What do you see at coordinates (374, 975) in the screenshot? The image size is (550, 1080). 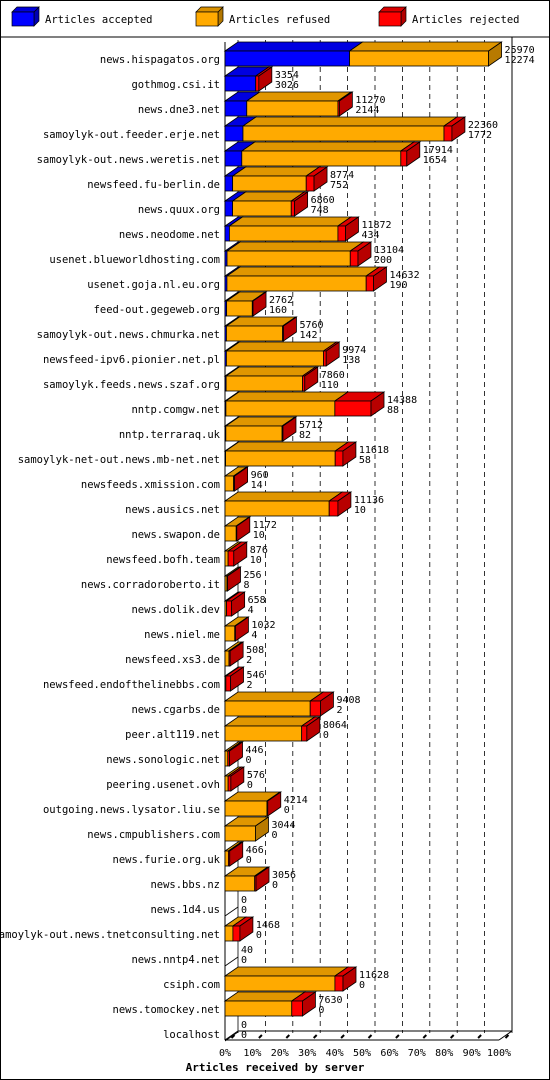 I see `total-label: 11628` at bounding box center [374, 975].